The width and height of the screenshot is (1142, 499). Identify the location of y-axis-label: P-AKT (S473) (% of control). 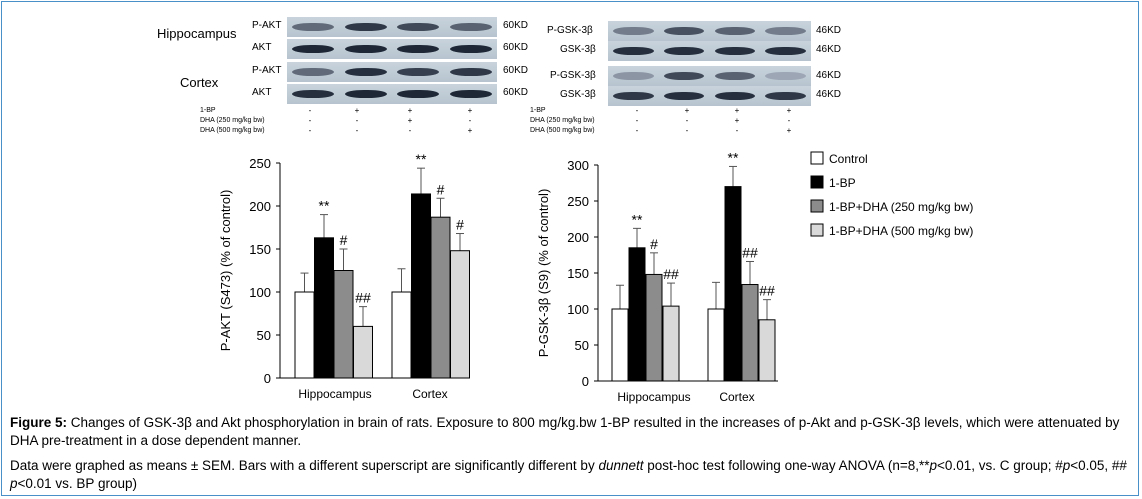
(225, 271).